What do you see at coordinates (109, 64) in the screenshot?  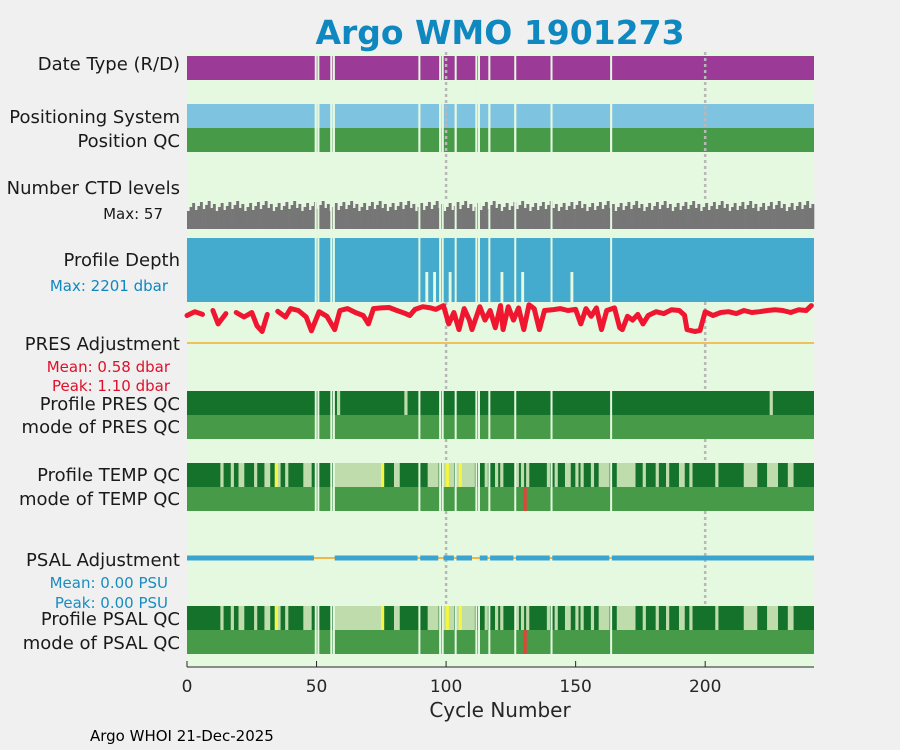 I see `row-label-date-type: Date Type (R/D)` at bounding box center [109, 64].